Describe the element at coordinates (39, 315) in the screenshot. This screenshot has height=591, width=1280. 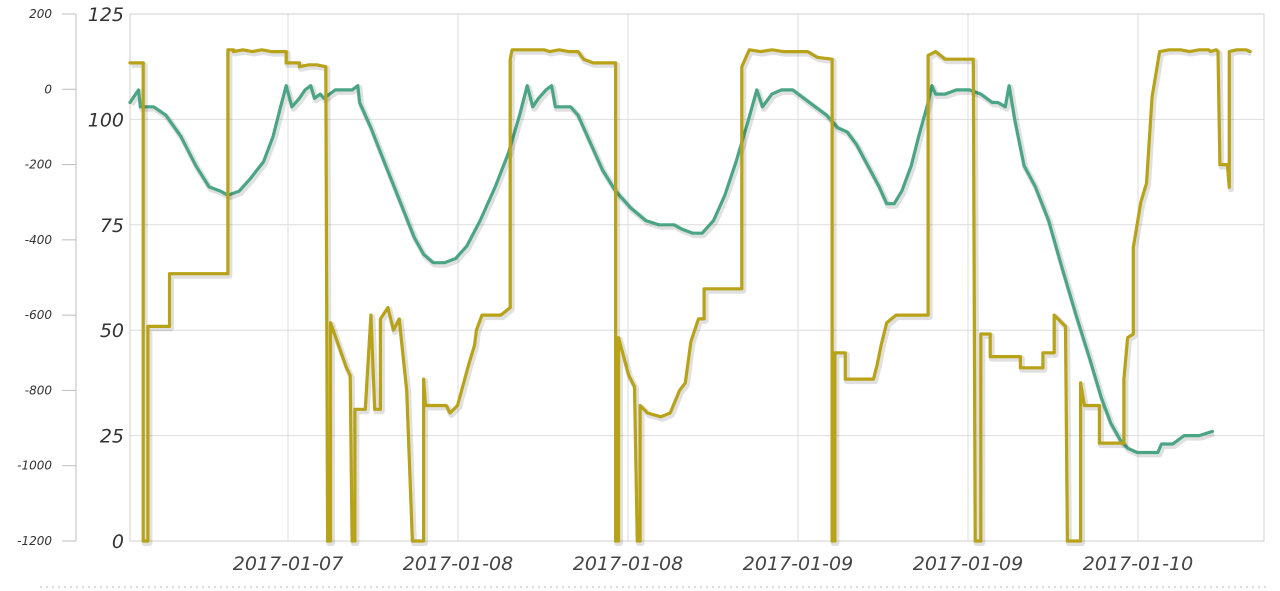
I see `left-tick-label: -600` at that location.